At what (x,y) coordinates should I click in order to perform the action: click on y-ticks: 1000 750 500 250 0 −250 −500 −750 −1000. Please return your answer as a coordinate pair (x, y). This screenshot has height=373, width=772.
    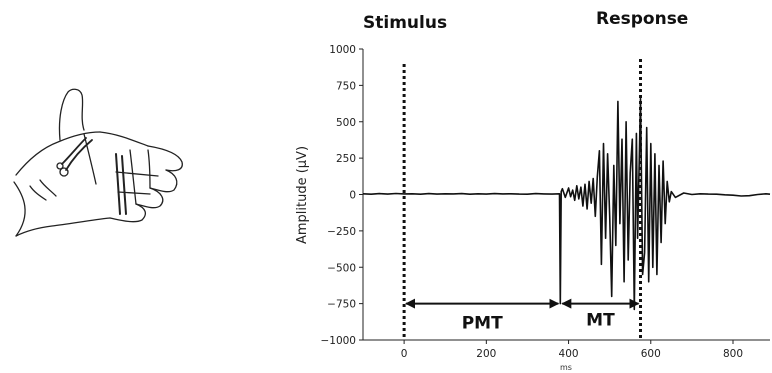
    Looking at the image, I should click on (341, 195).